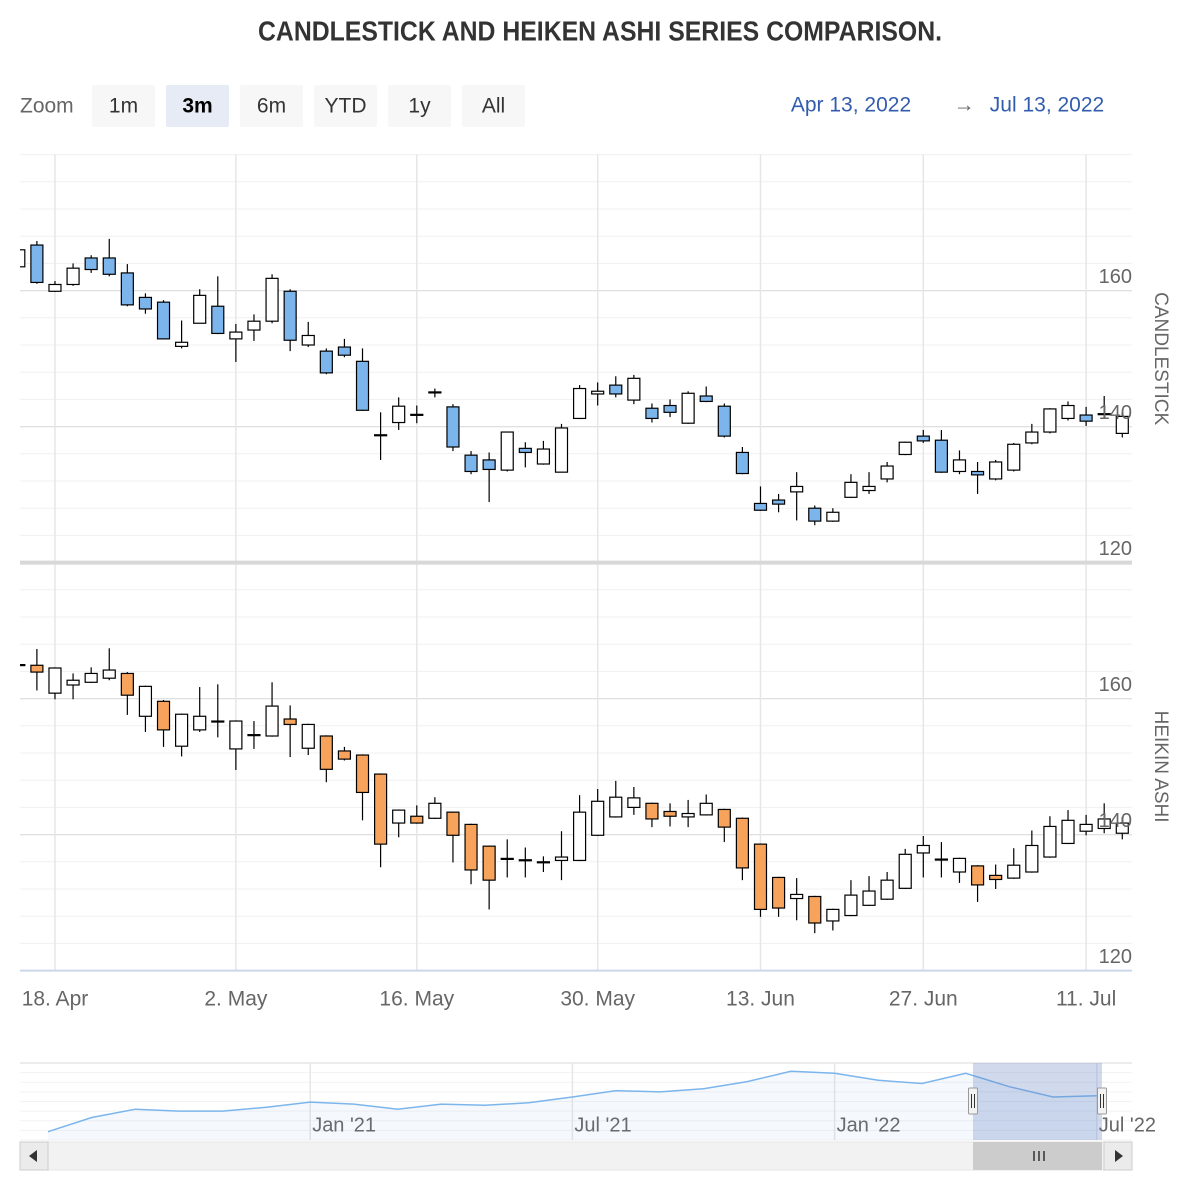 The width and height of the screenshot is (1200, 1200). I want to click on range-from: Apr 13, 2022, so click(851, 105).